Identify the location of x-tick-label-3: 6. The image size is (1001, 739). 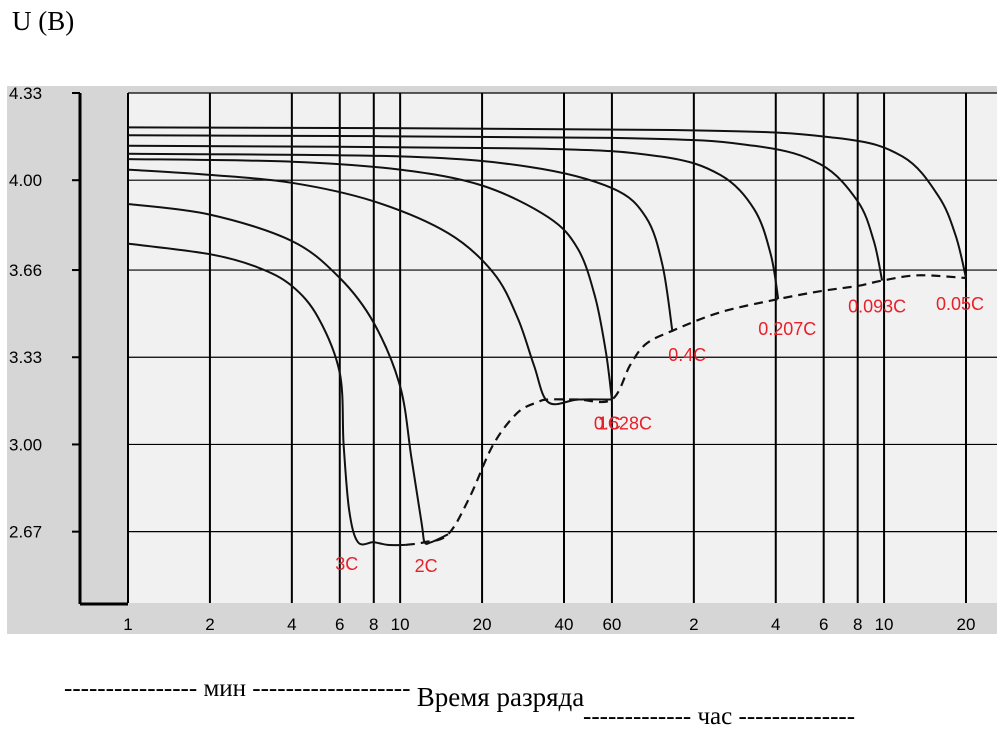
(339, 624).